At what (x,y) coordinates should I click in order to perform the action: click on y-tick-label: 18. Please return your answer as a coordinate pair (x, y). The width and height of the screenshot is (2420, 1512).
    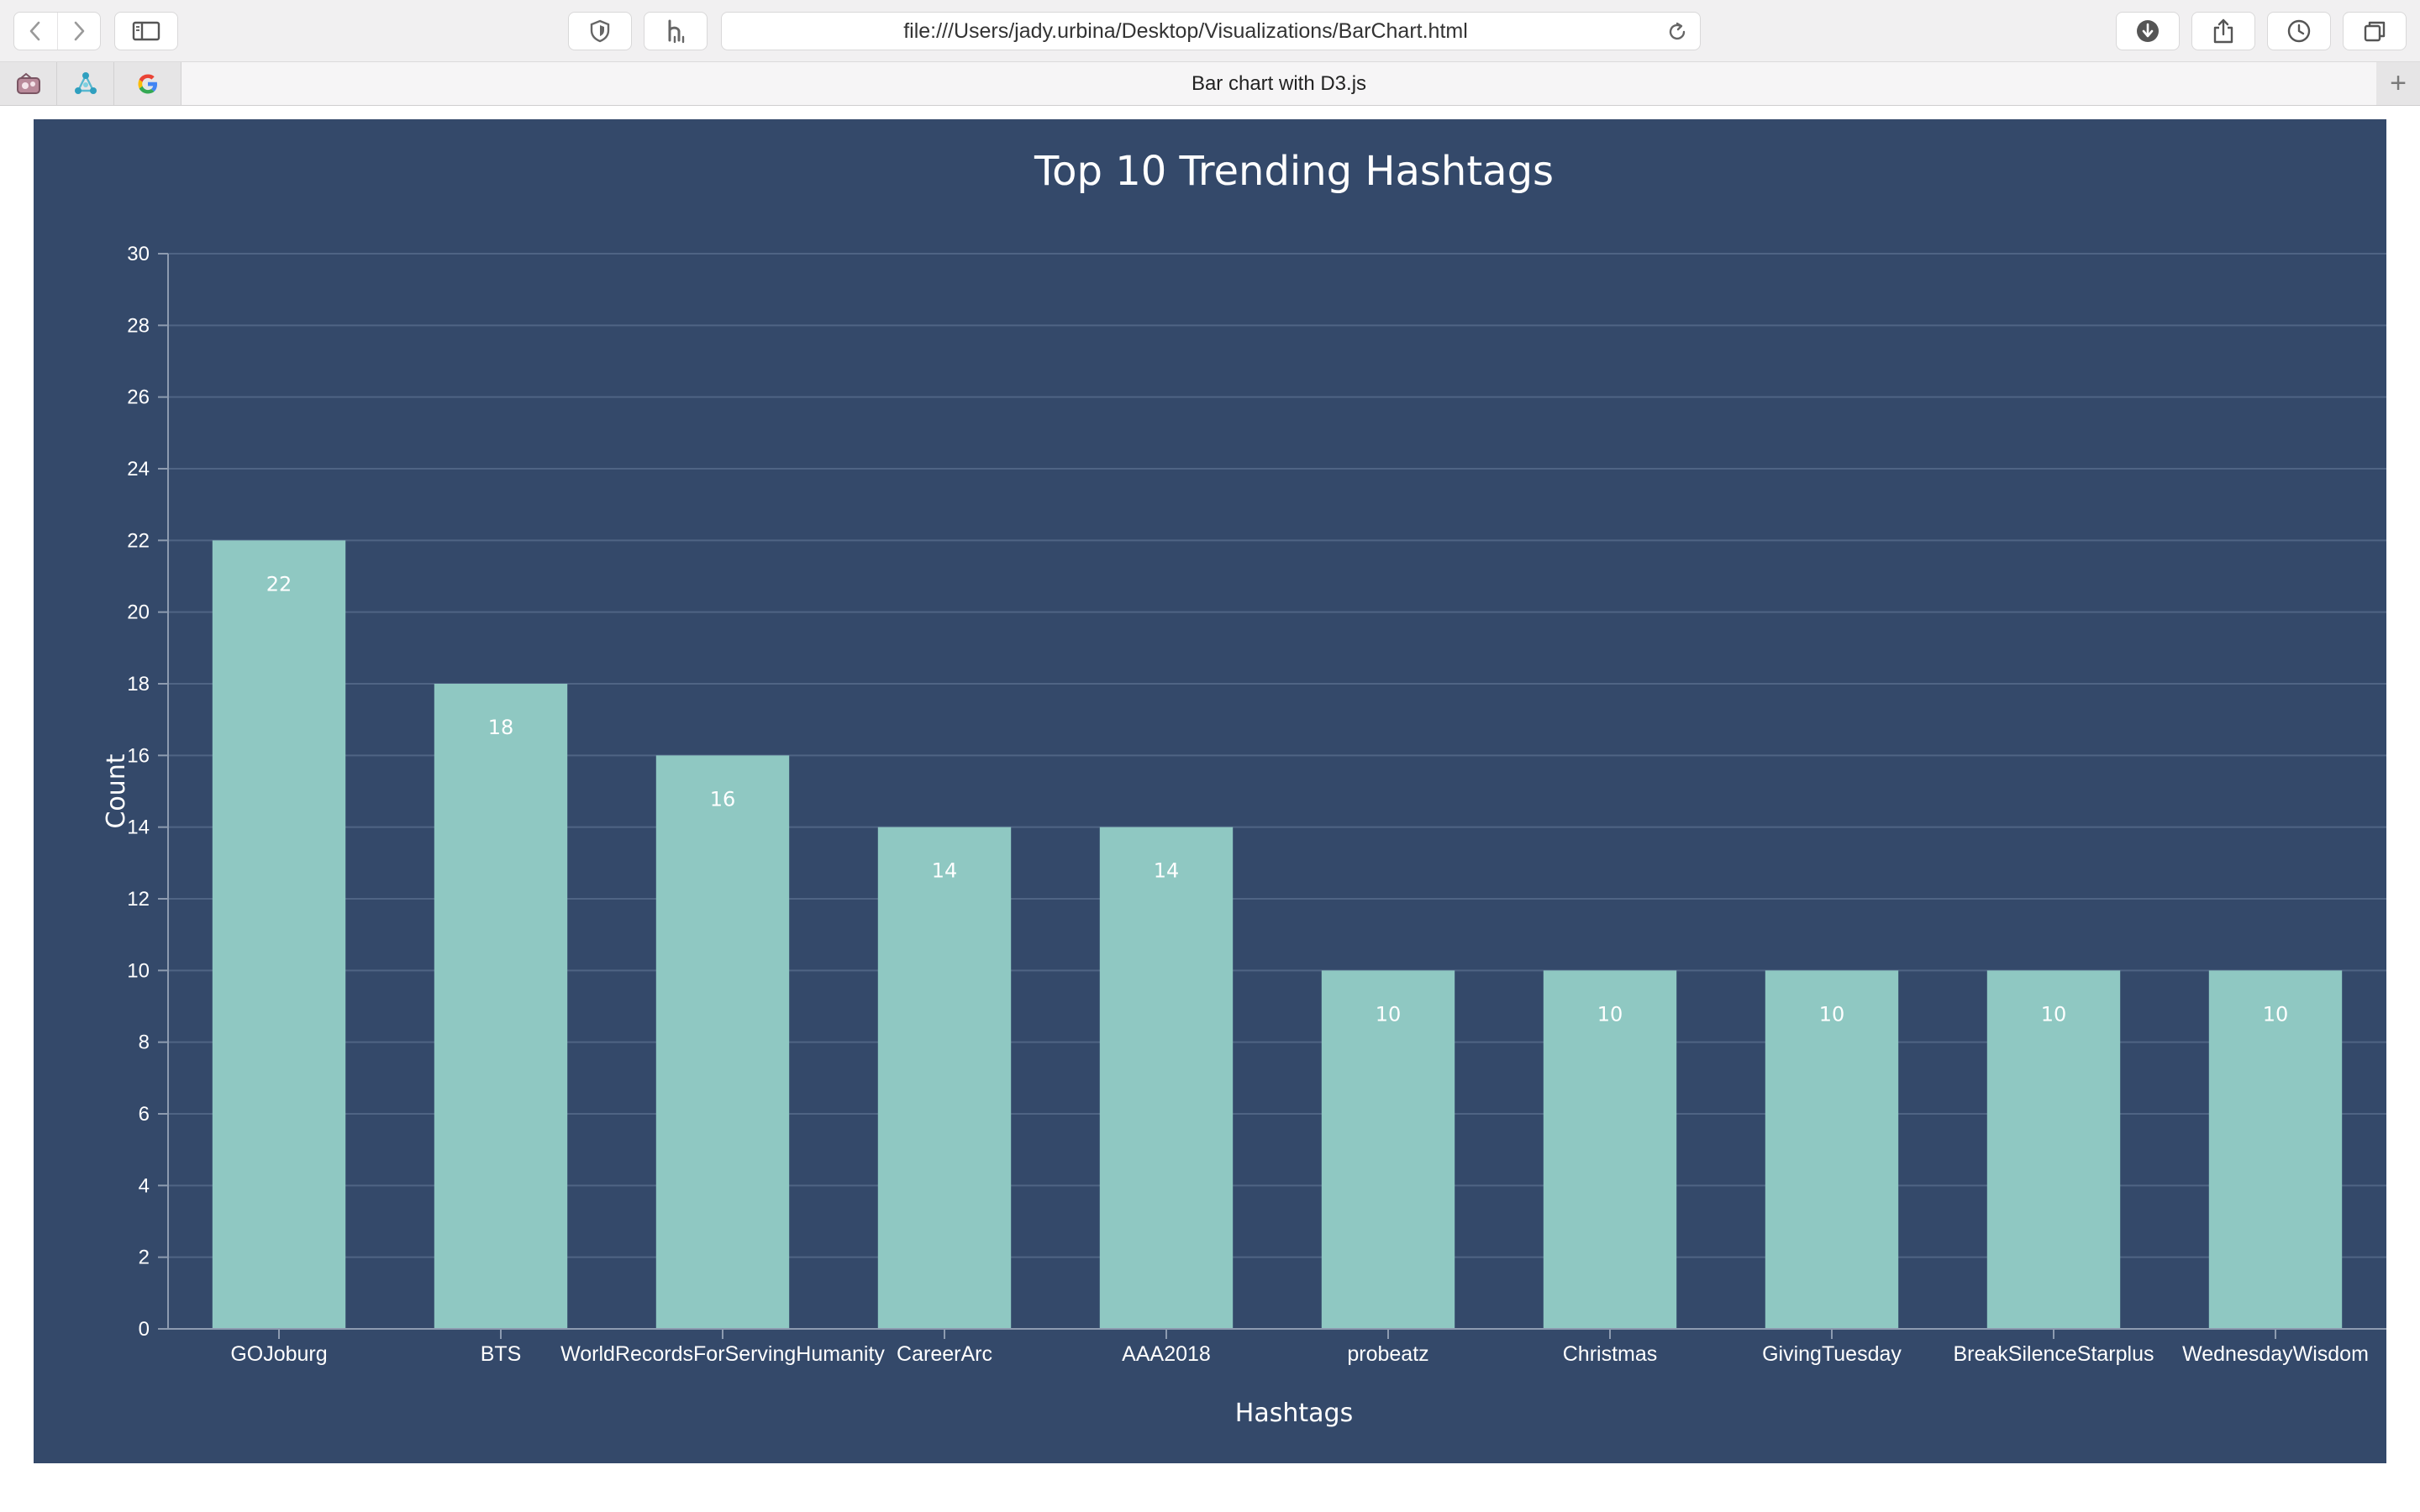
    Looking at the image, I should click on (138, 684).